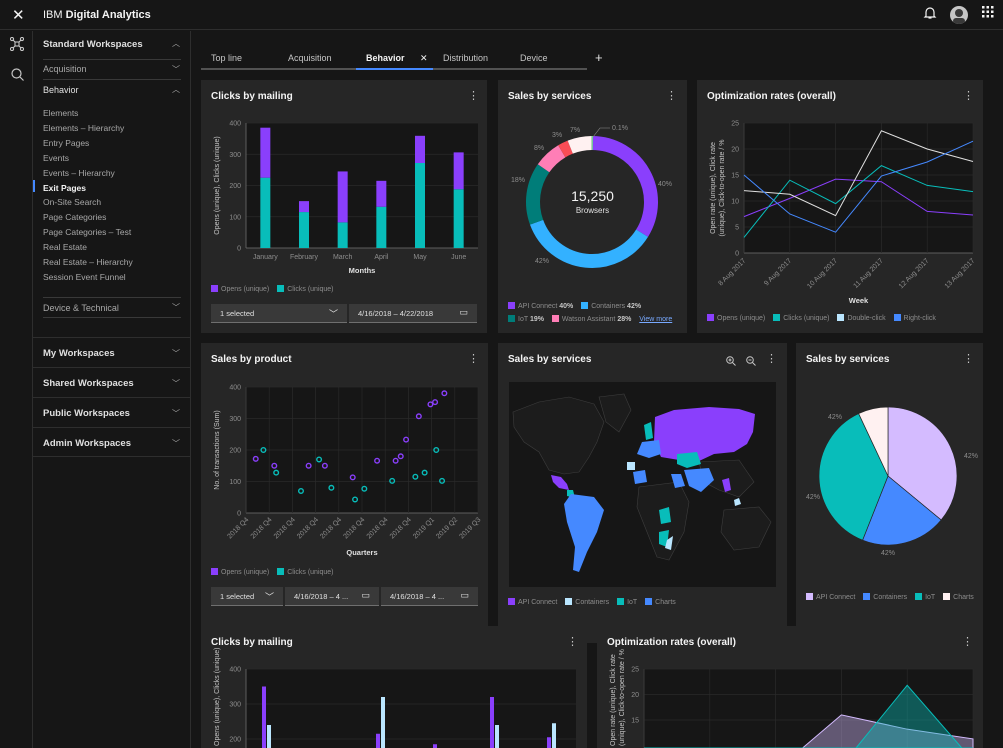 The height and width of the screenshot is (748, 1003). Describe the element at coordinates (611, 306) in the screenshot. I see `legend-item: Containers 42%` at that location.